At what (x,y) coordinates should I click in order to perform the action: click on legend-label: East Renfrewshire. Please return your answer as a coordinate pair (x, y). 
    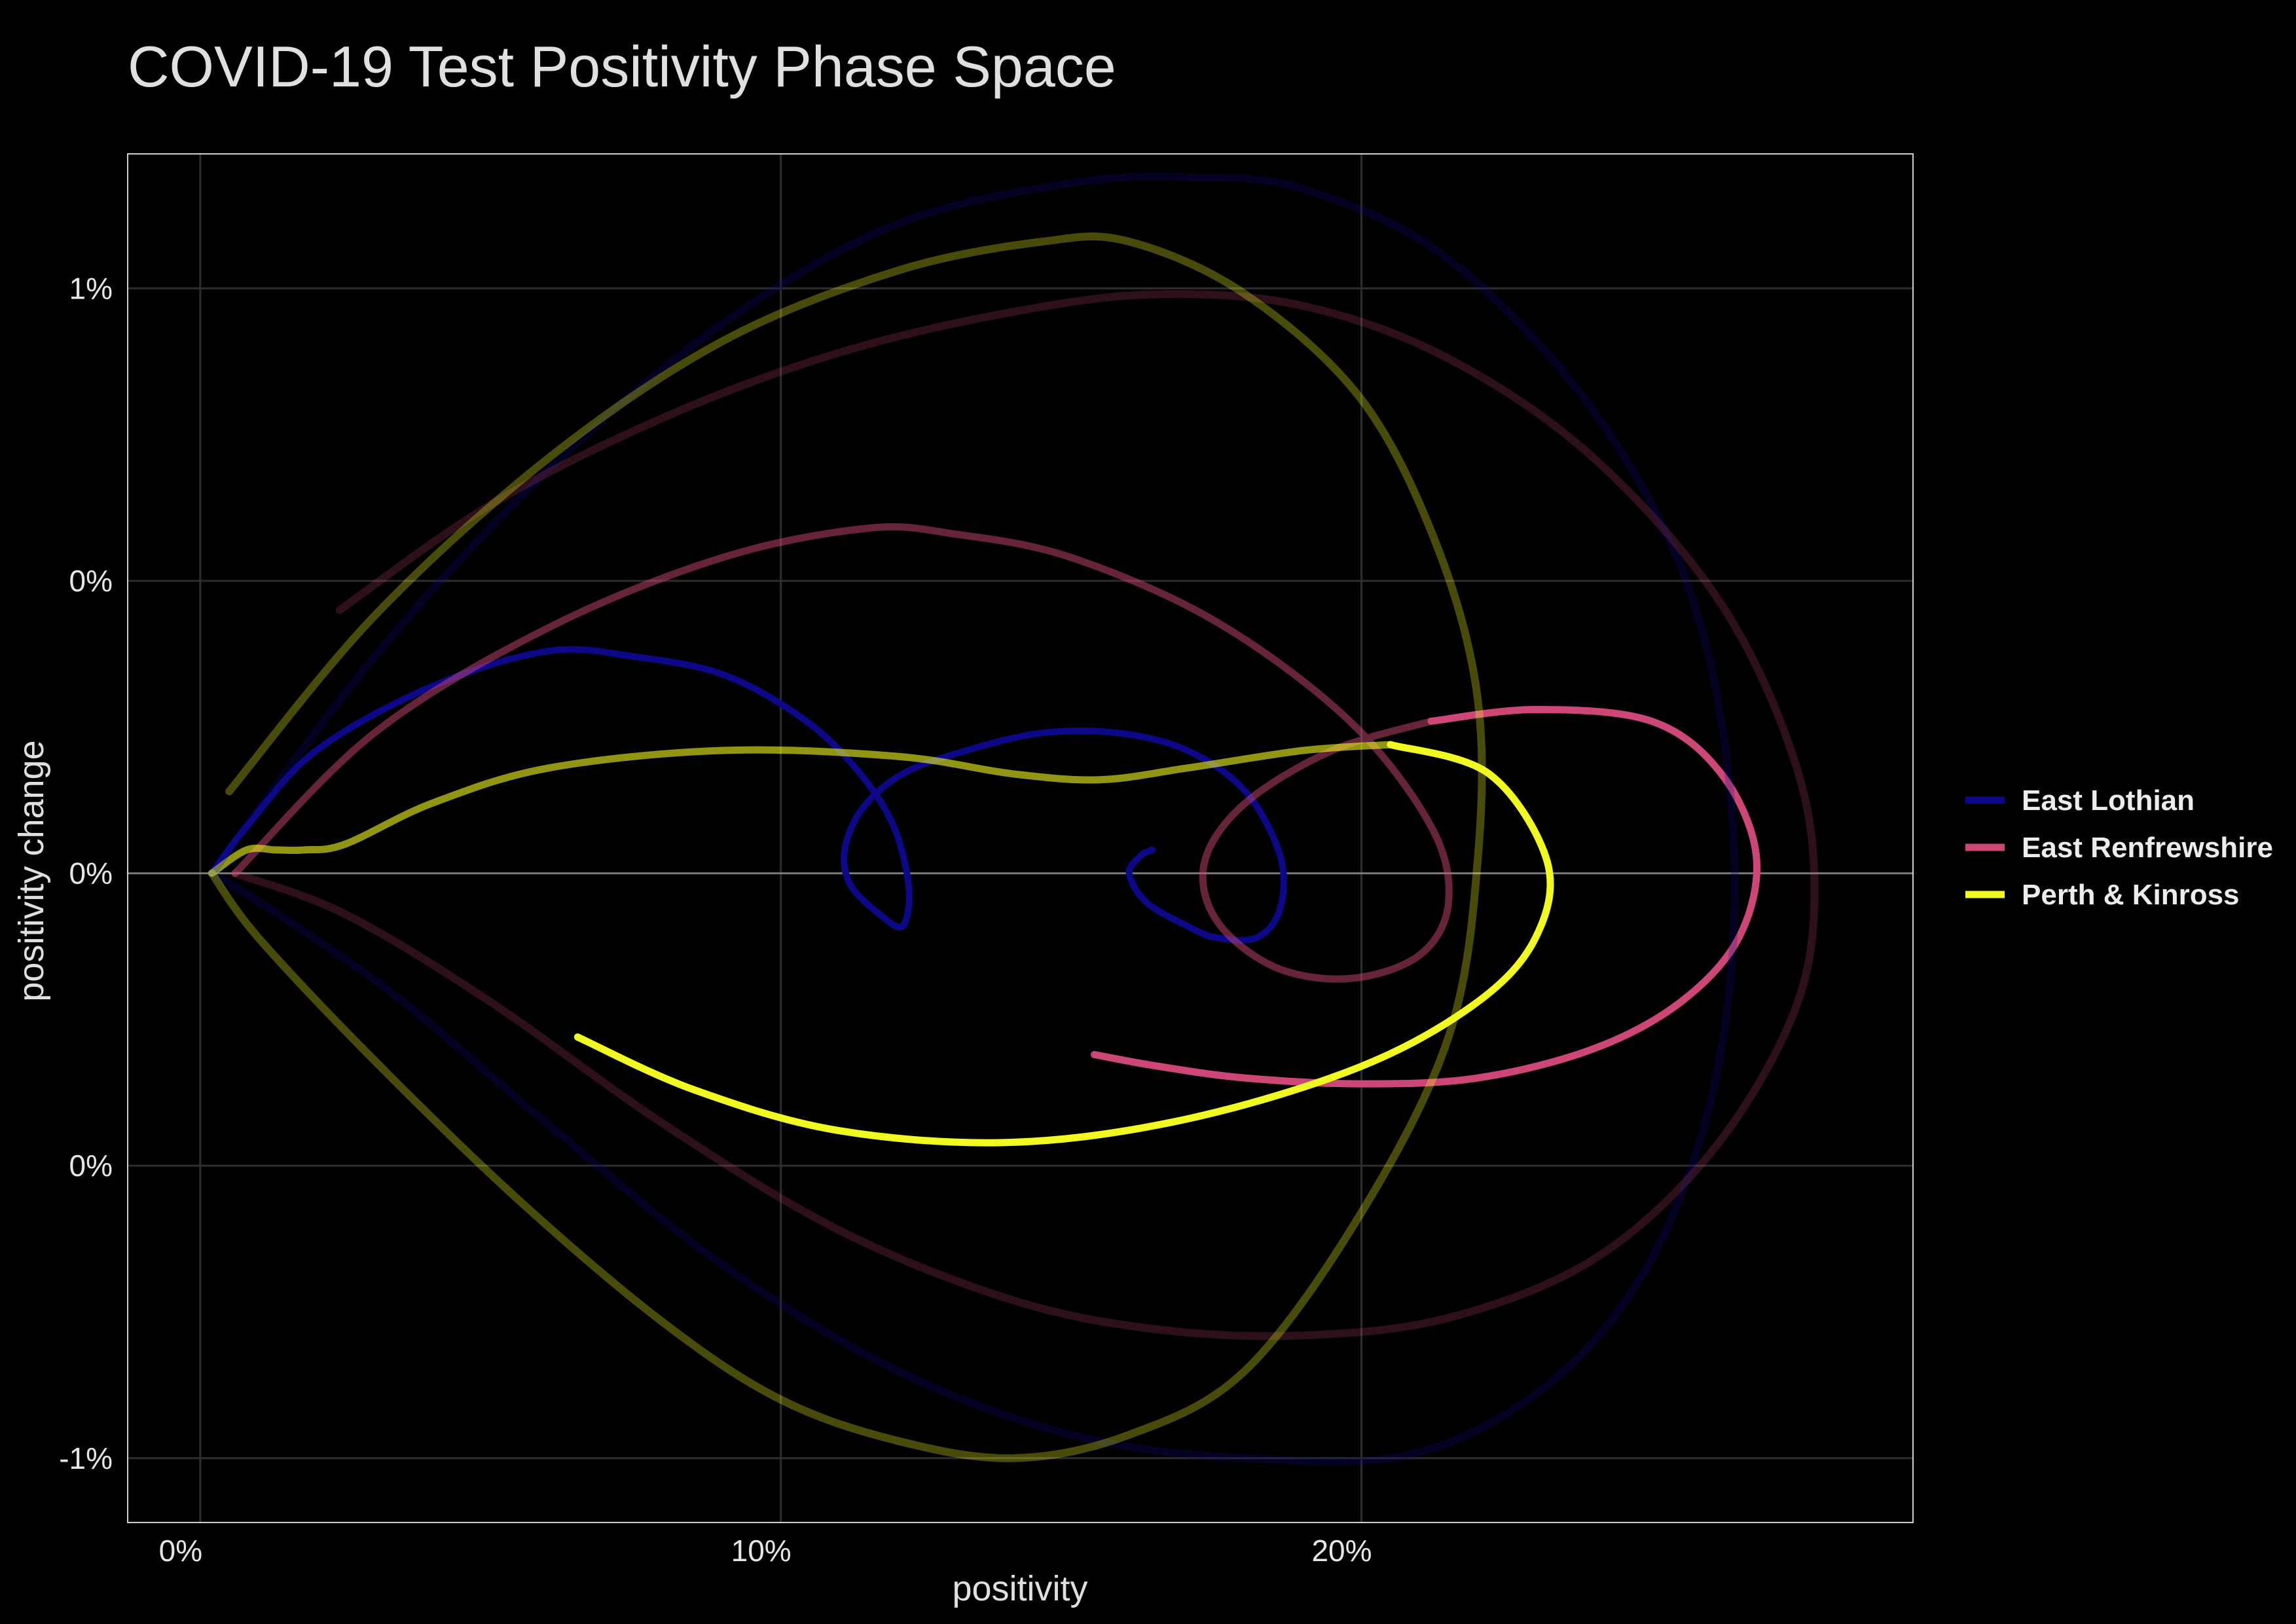
    Looking at the image, I should click on (2147, 848).